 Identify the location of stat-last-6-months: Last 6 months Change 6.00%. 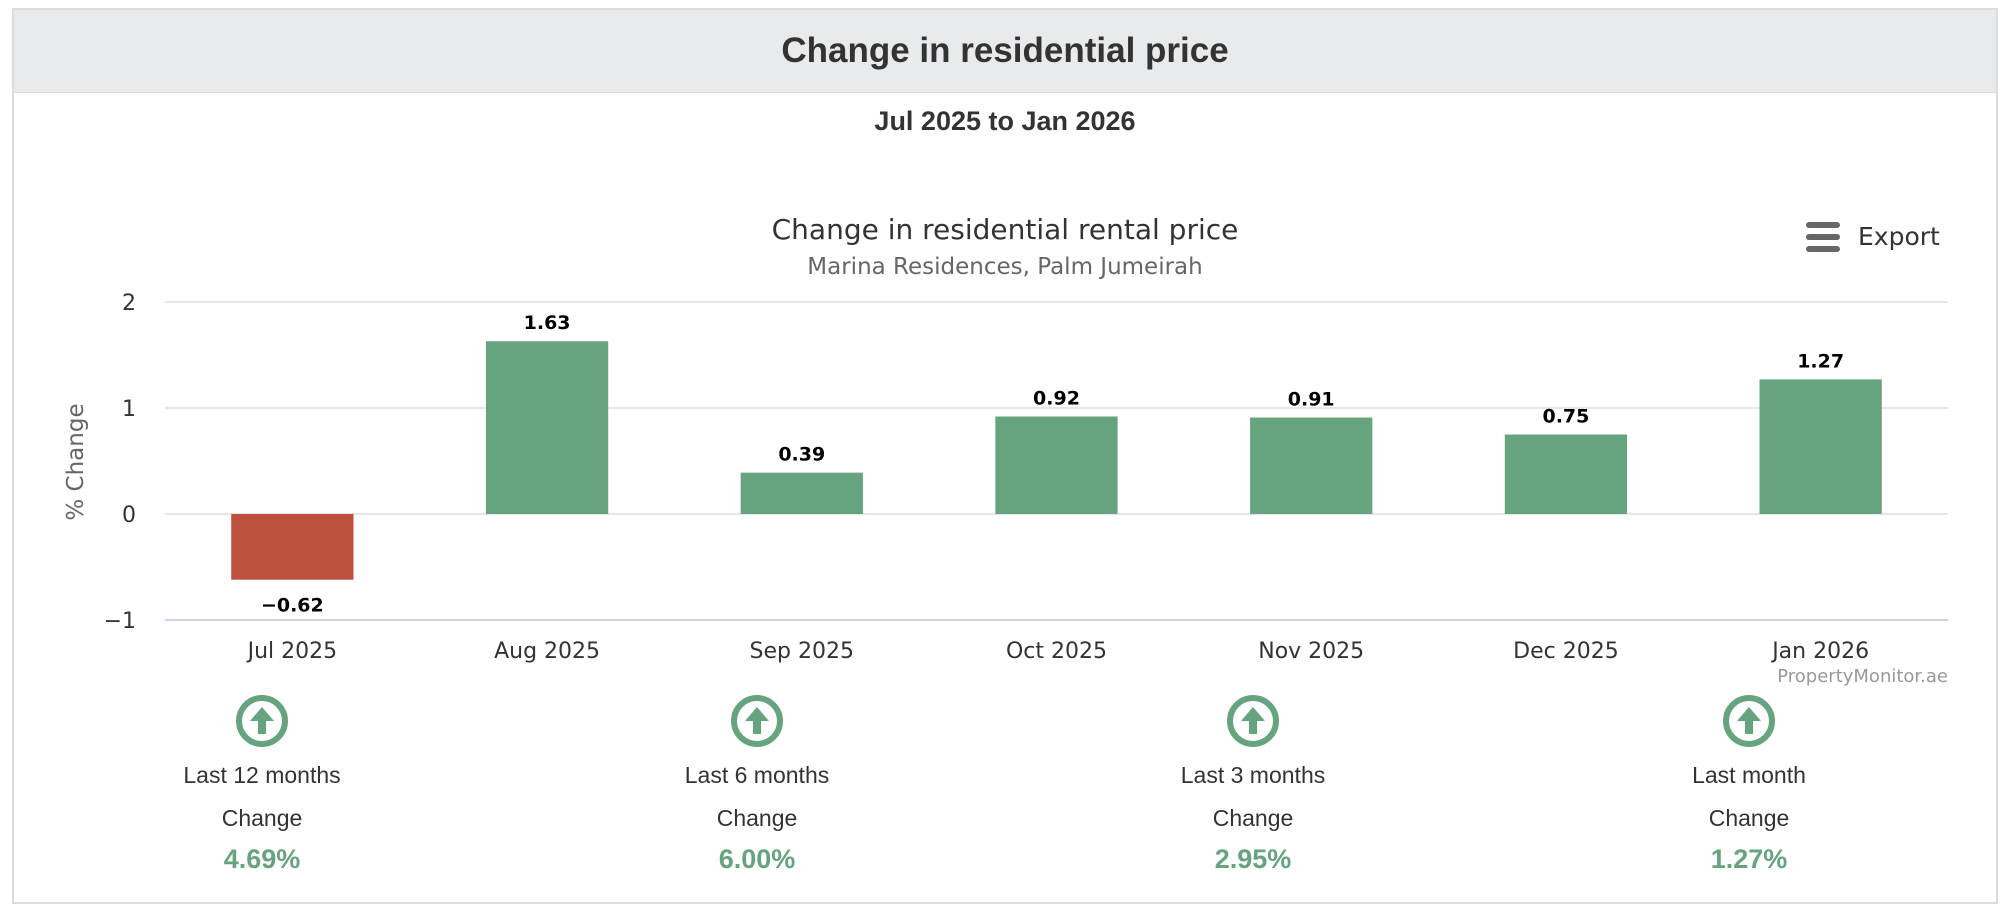
(757, 784).